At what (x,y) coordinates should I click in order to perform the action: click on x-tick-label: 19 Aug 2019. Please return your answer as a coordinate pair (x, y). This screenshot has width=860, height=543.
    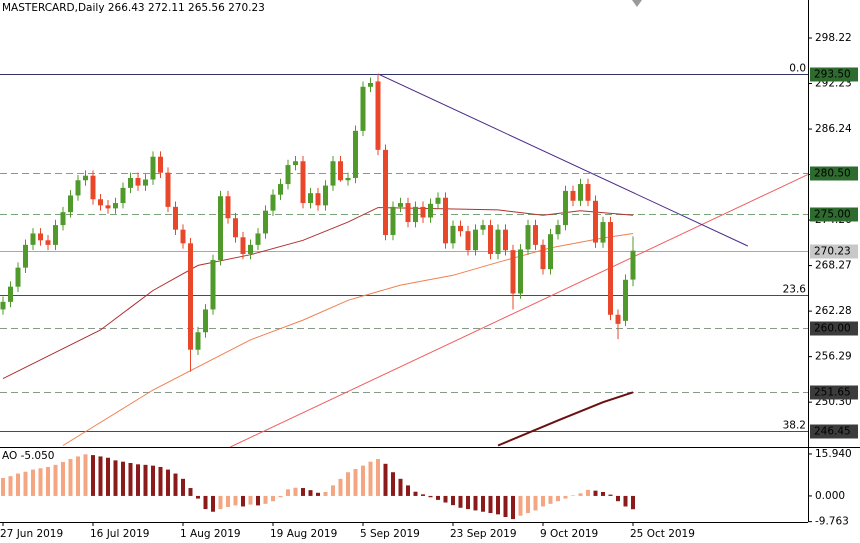
    Looking at the image, I should click on (303, 534).